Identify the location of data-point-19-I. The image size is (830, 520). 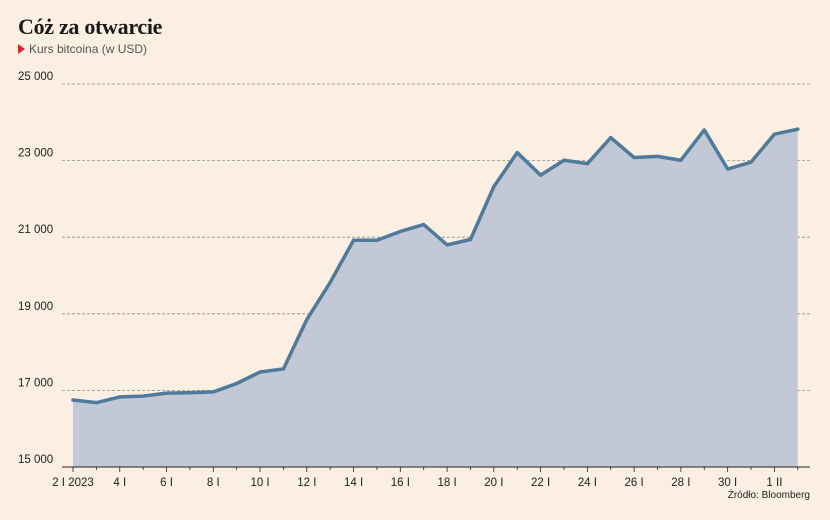
(470, 239).